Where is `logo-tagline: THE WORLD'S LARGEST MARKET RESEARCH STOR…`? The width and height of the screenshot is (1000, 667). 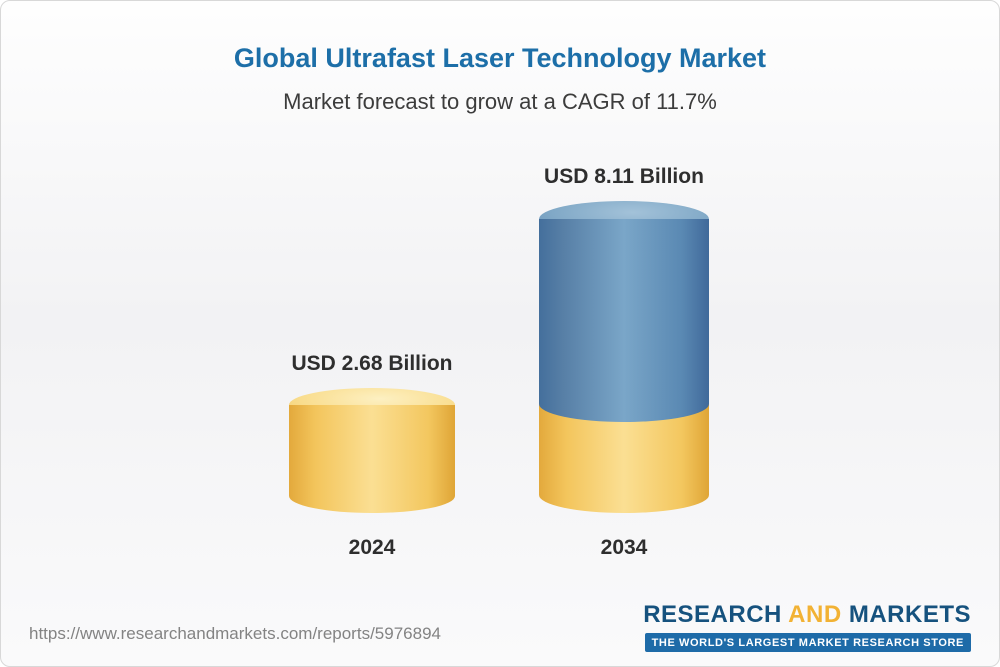 logo-tagline: THE WORLD'S LARGEST MARKET RESEARCH STOR… is located at coordinates (807, 642).